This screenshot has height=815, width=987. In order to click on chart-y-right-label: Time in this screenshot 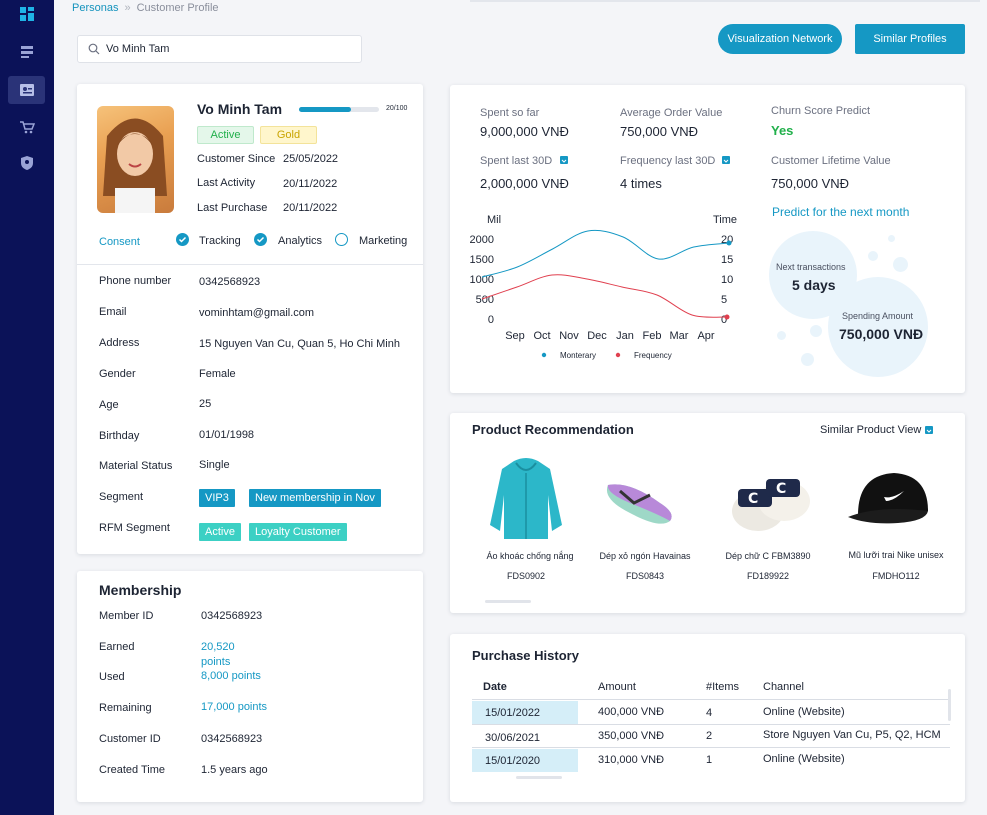, I will do `click(725, 220)`.